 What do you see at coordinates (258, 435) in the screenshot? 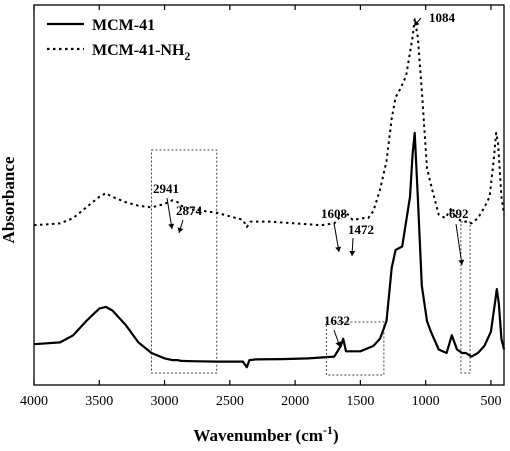
I see `x-axis-label-main: Wavenumber (cm` at bounding box center [258, 435].